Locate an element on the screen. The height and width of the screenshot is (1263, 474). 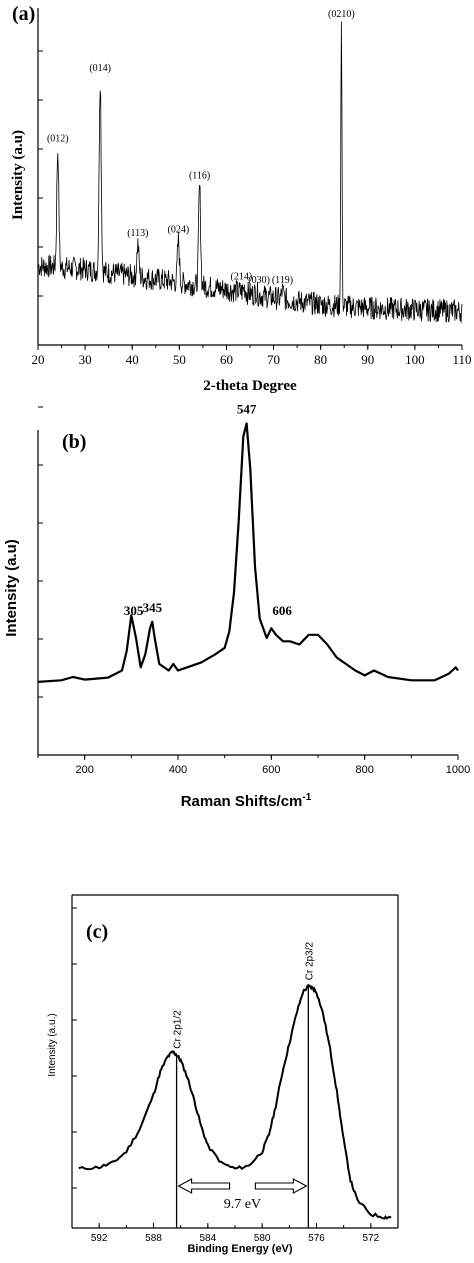
panel-c-label: (c) is located at coordinates (97, 932).